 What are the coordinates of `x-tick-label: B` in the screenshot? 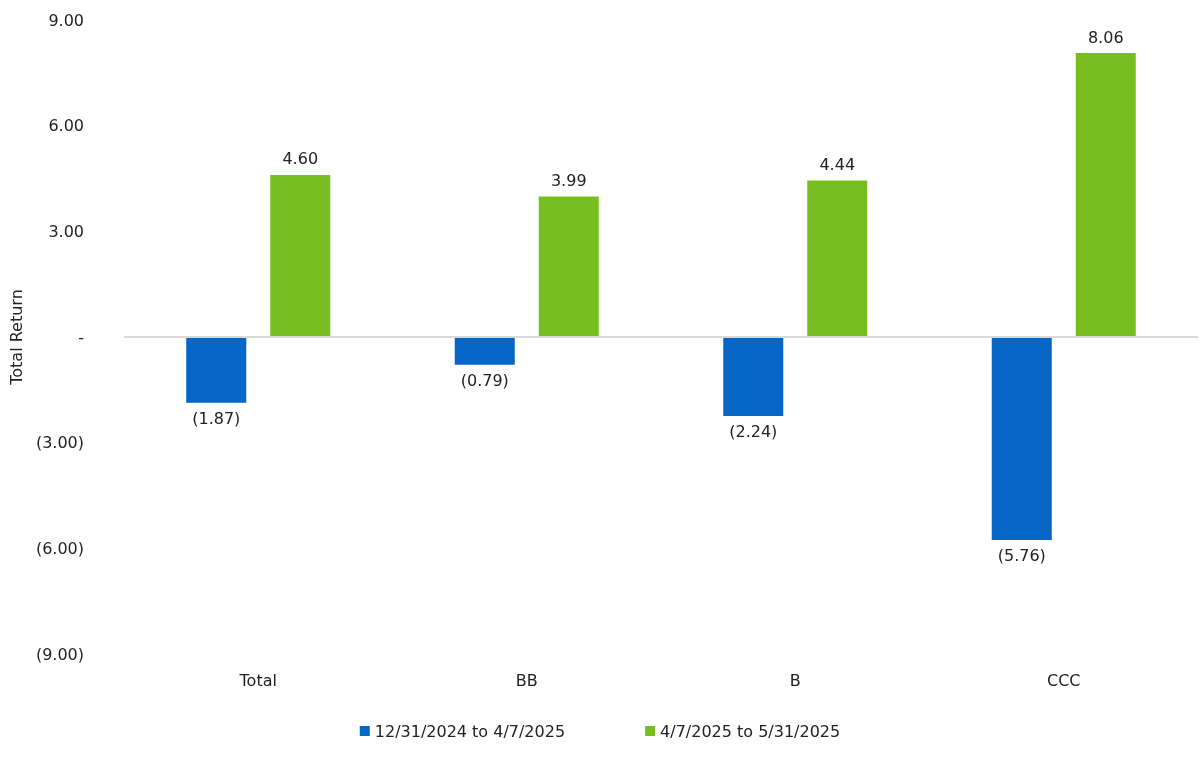 It's located at (795, 680).